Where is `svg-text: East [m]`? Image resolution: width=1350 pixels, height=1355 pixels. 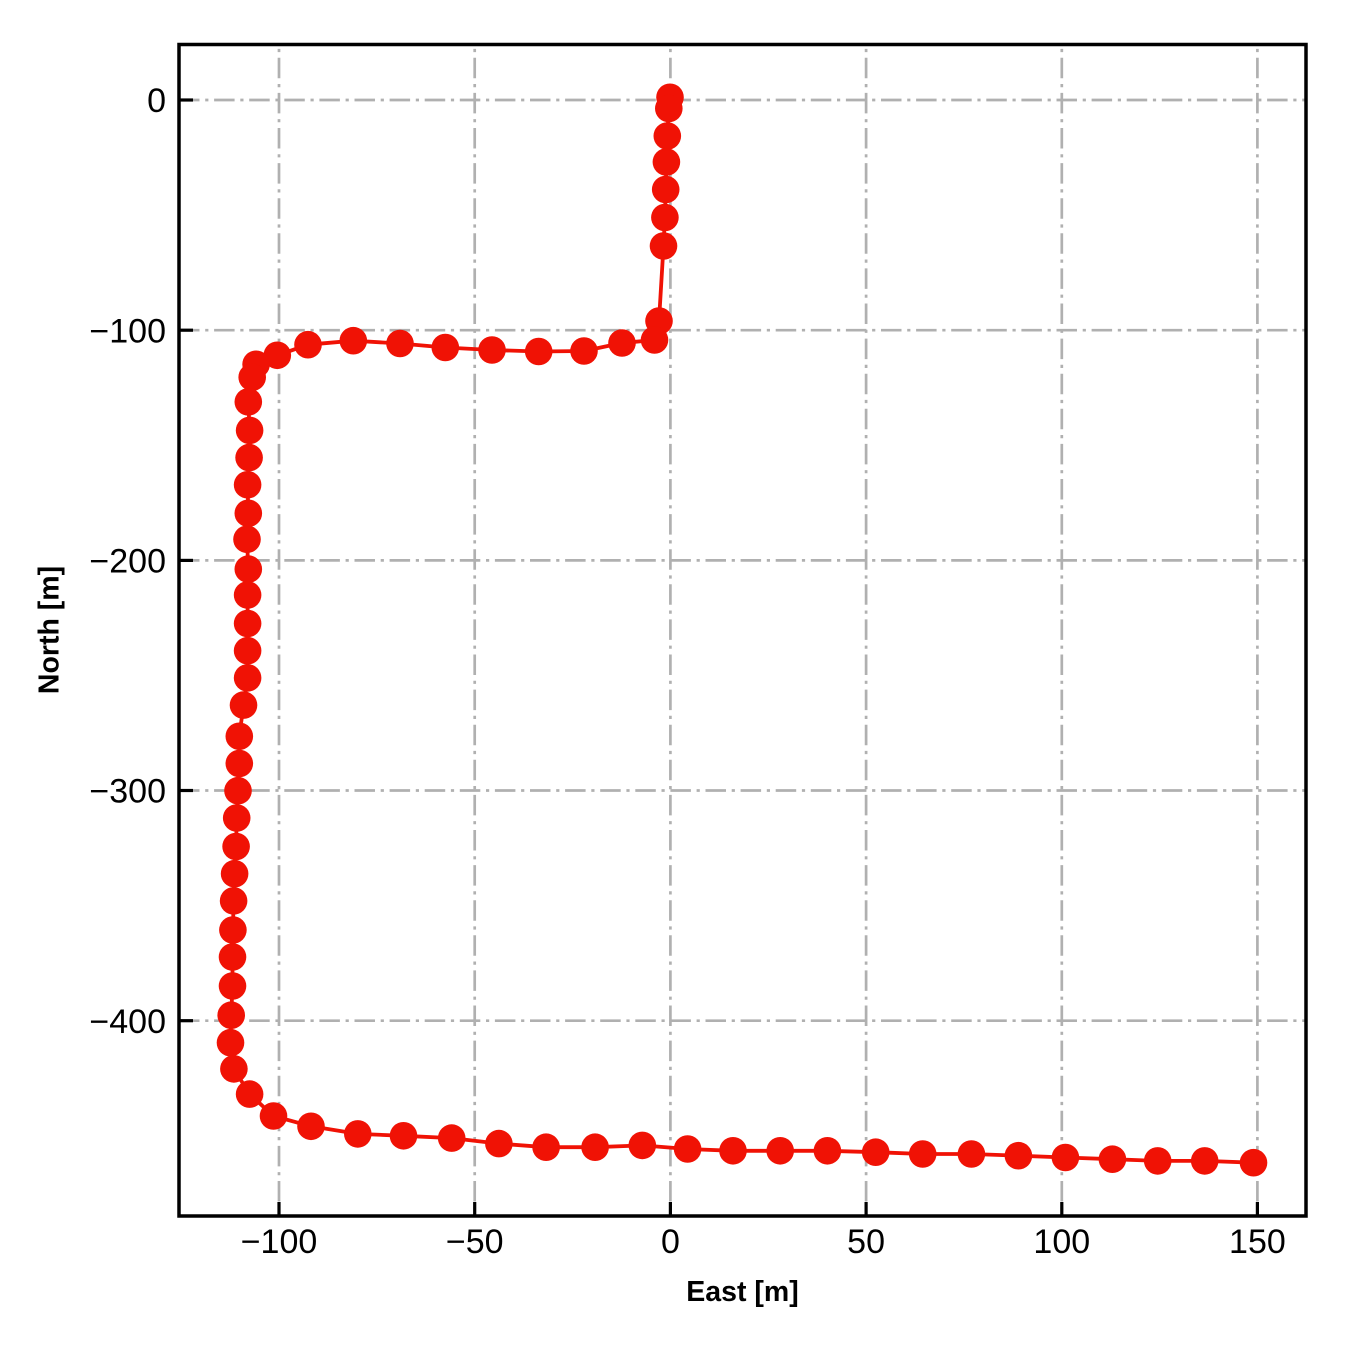
svg-text: East [m] is located at coordinates (742, 1292).